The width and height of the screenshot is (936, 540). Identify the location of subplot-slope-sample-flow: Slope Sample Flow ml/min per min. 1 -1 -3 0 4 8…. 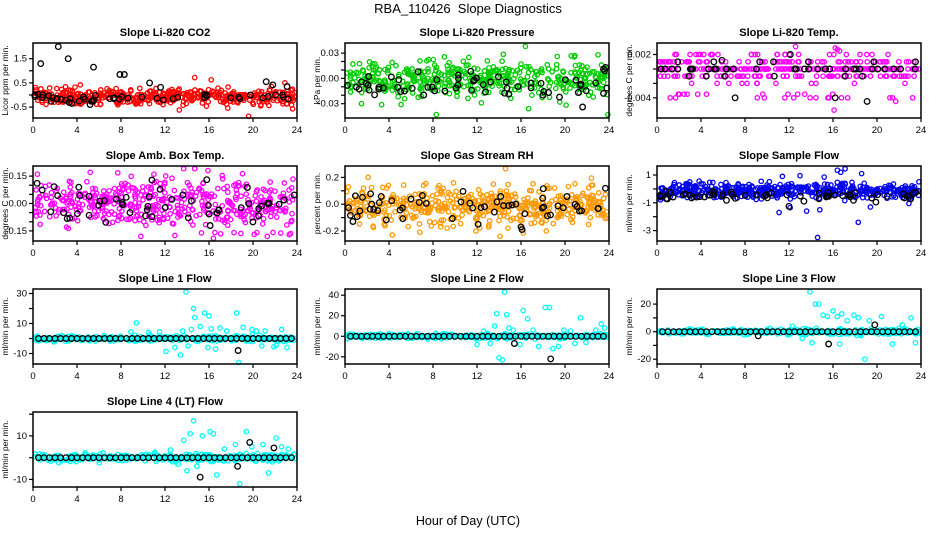
(780, 201).